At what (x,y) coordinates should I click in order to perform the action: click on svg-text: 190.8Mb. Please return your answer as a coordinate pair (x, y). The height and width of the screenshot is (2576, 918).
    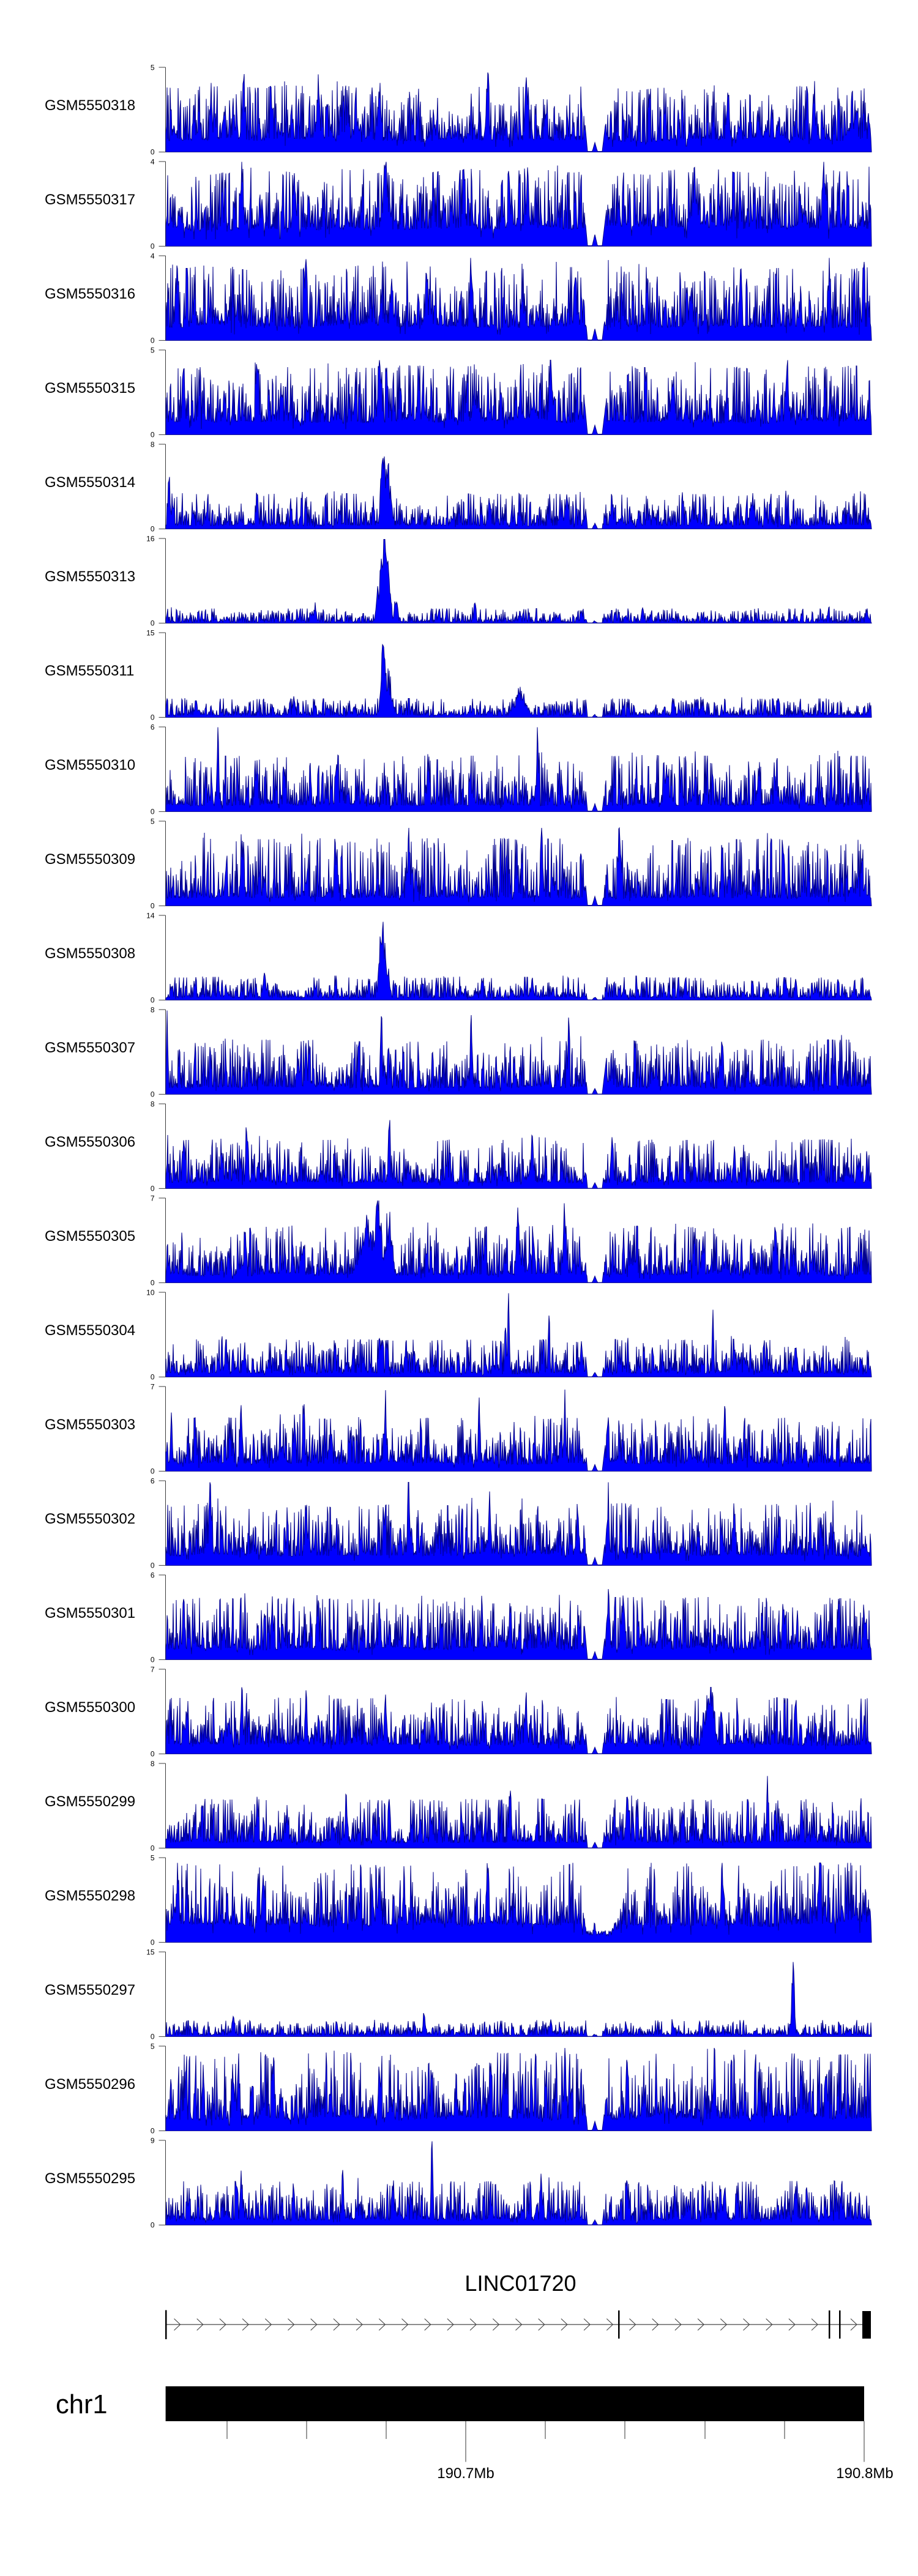
    Looking at the image, I should click on (864, 2473).